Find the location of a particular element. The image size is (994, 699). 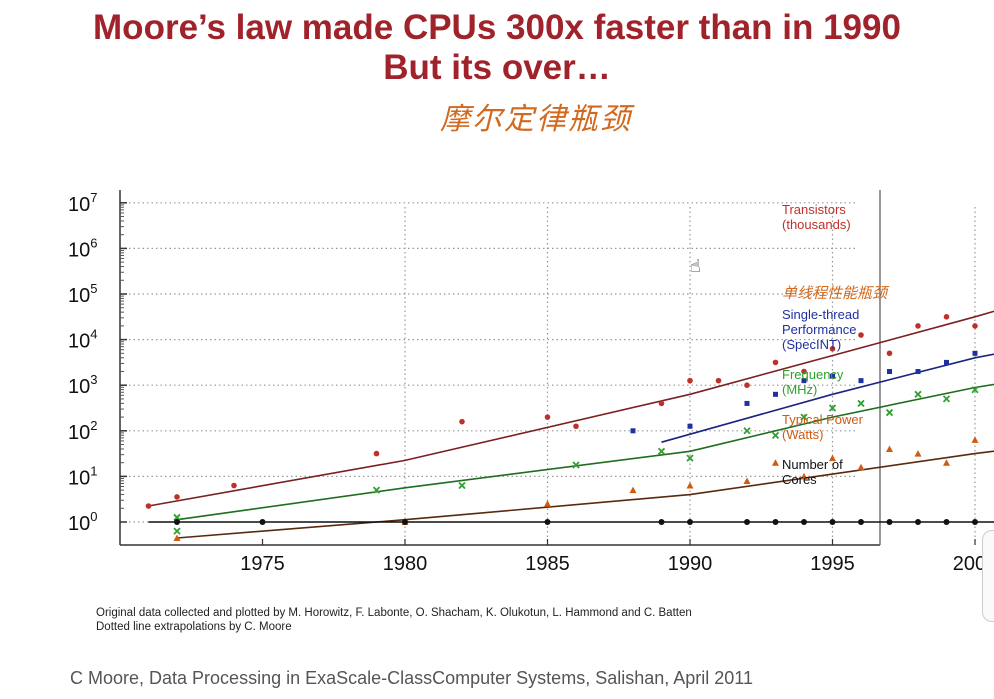

transistors-label-line-1: Transistors is located at coordinates (814, 209).